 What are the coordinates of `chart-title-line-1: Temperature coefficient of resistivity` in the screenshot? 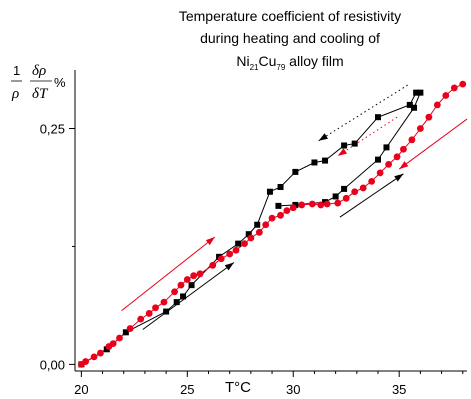 It's located at (290, 16).